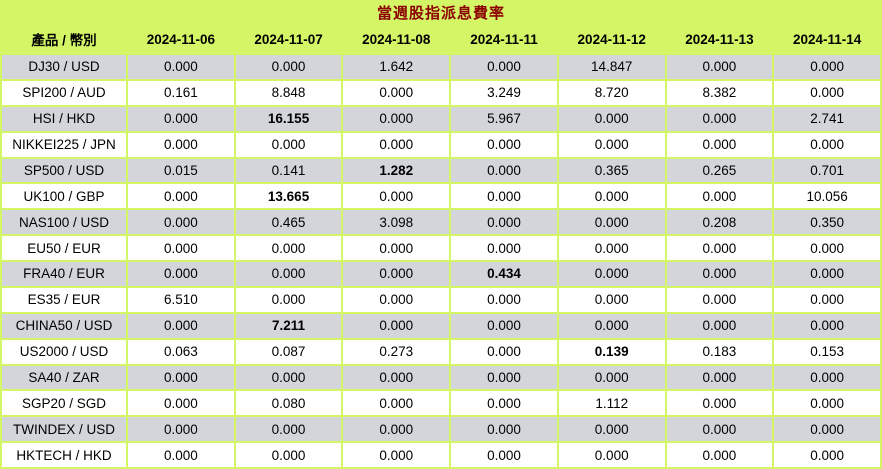 The image size is (882, 469). I want to click on value-cell: 0.350, so click(827, 222).